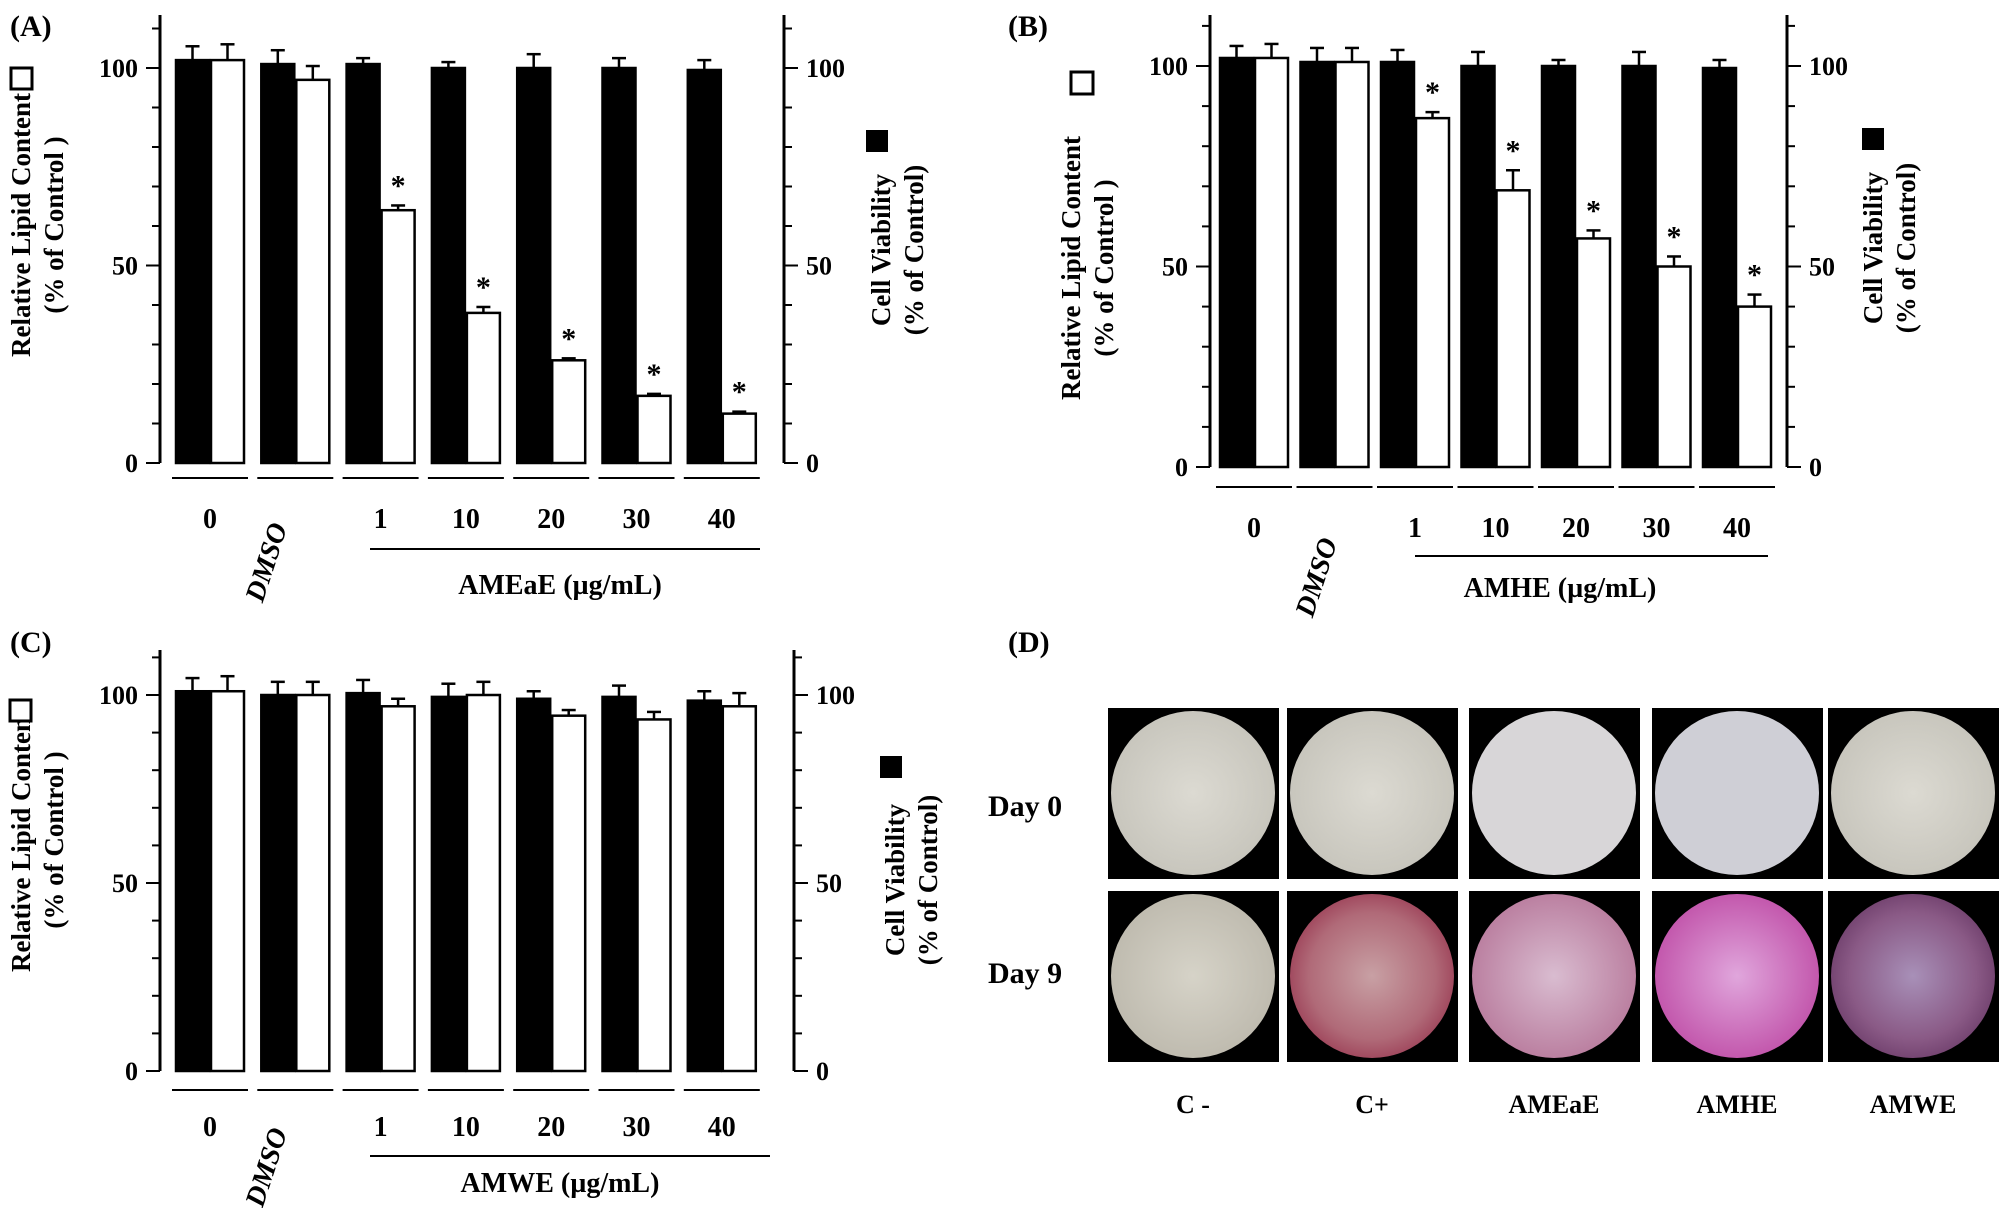  I want to click on panel-c-ytick-right-label: 50, so click(829, 883).